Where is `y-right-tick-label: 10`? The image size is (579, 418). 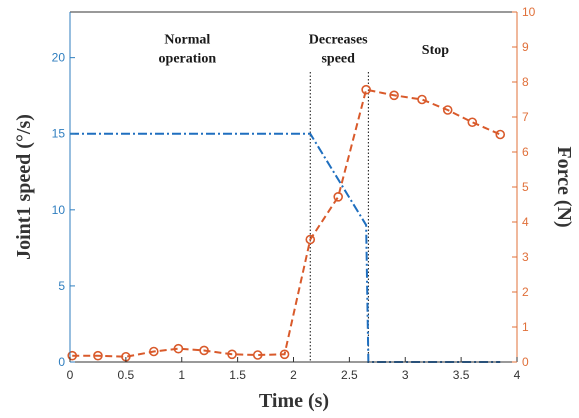
y-right-tick-label: 10 is located at coordinates (529, 12).